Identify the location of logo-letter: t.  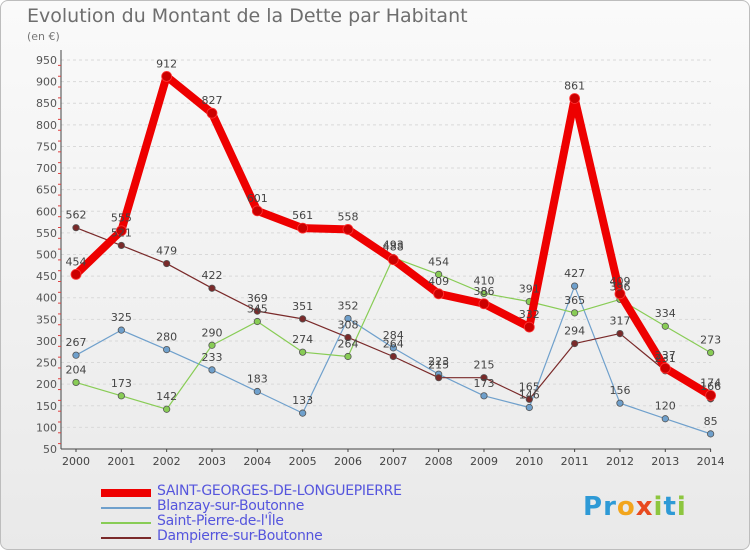
(670, 507).